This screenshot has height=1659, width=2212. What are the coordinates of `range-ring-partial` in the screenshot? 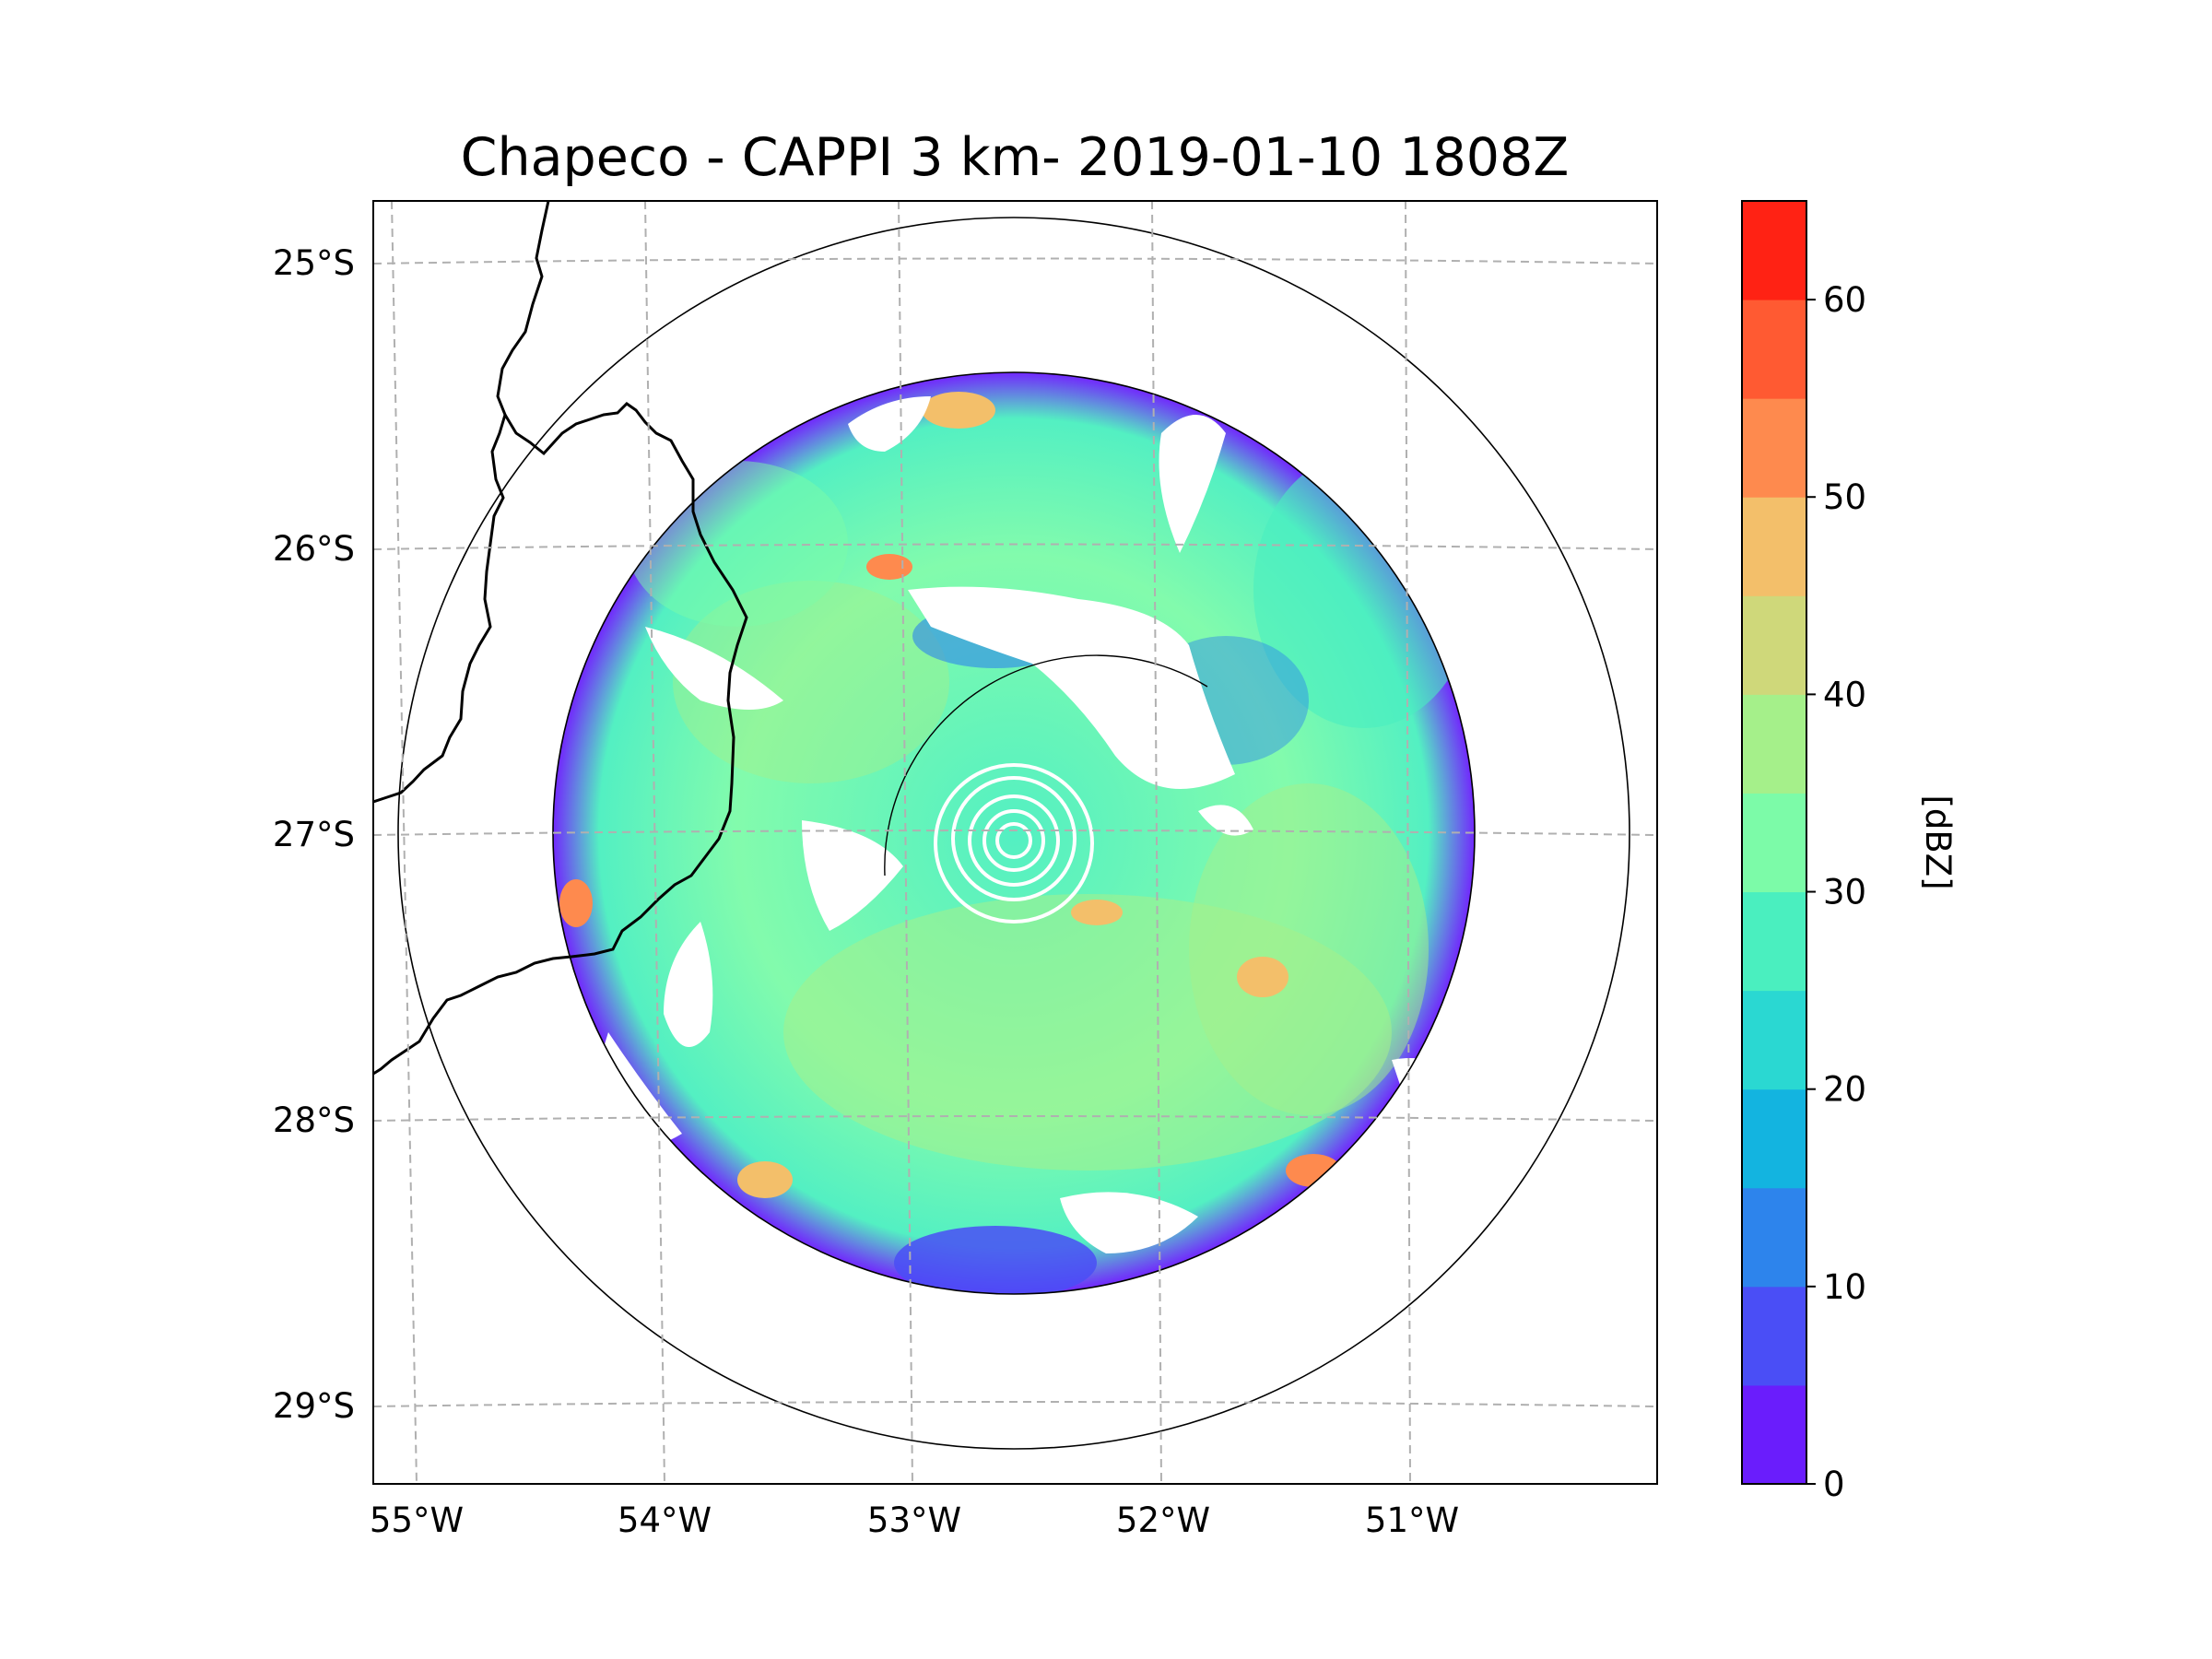 It's located at (1046, 765).